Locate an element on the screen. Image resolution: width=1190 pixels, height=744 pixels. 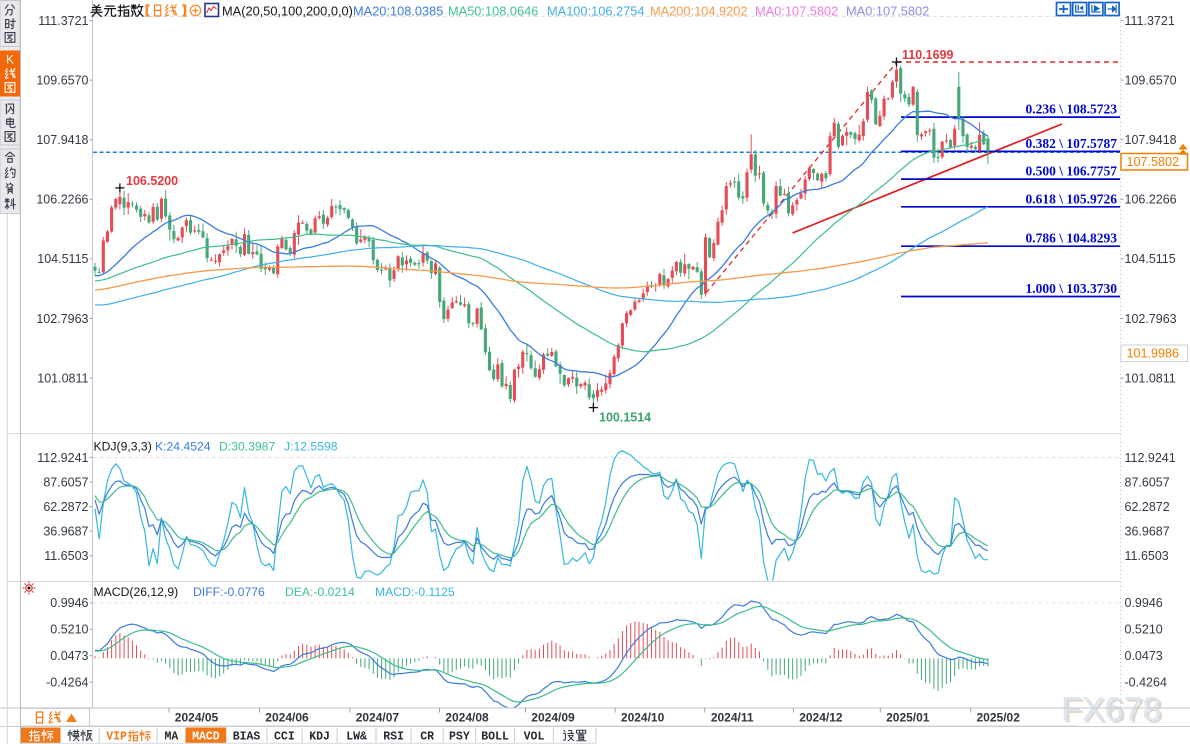
svg-text: 2024/09 is located at coordinates (553, 718).